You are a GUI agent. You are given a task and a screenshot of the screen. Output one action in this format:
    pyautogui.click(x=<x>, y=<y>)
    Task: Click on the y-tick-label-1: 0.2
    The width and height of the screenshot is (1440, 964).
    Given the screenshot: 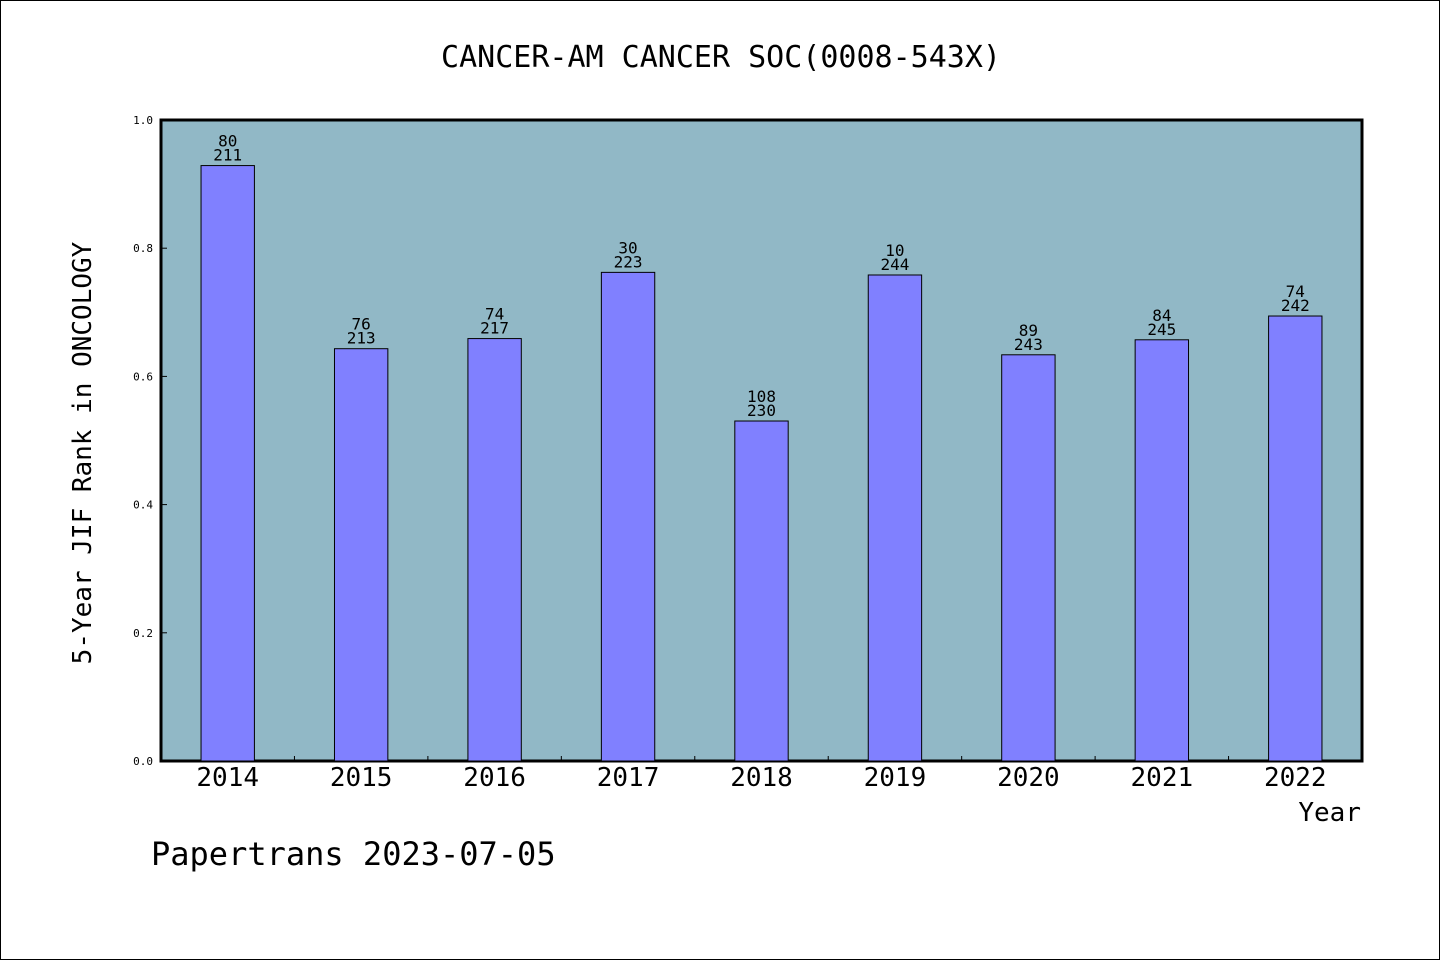 What is the action you would take?
    pyautogui.click(x=143, y=633)
    